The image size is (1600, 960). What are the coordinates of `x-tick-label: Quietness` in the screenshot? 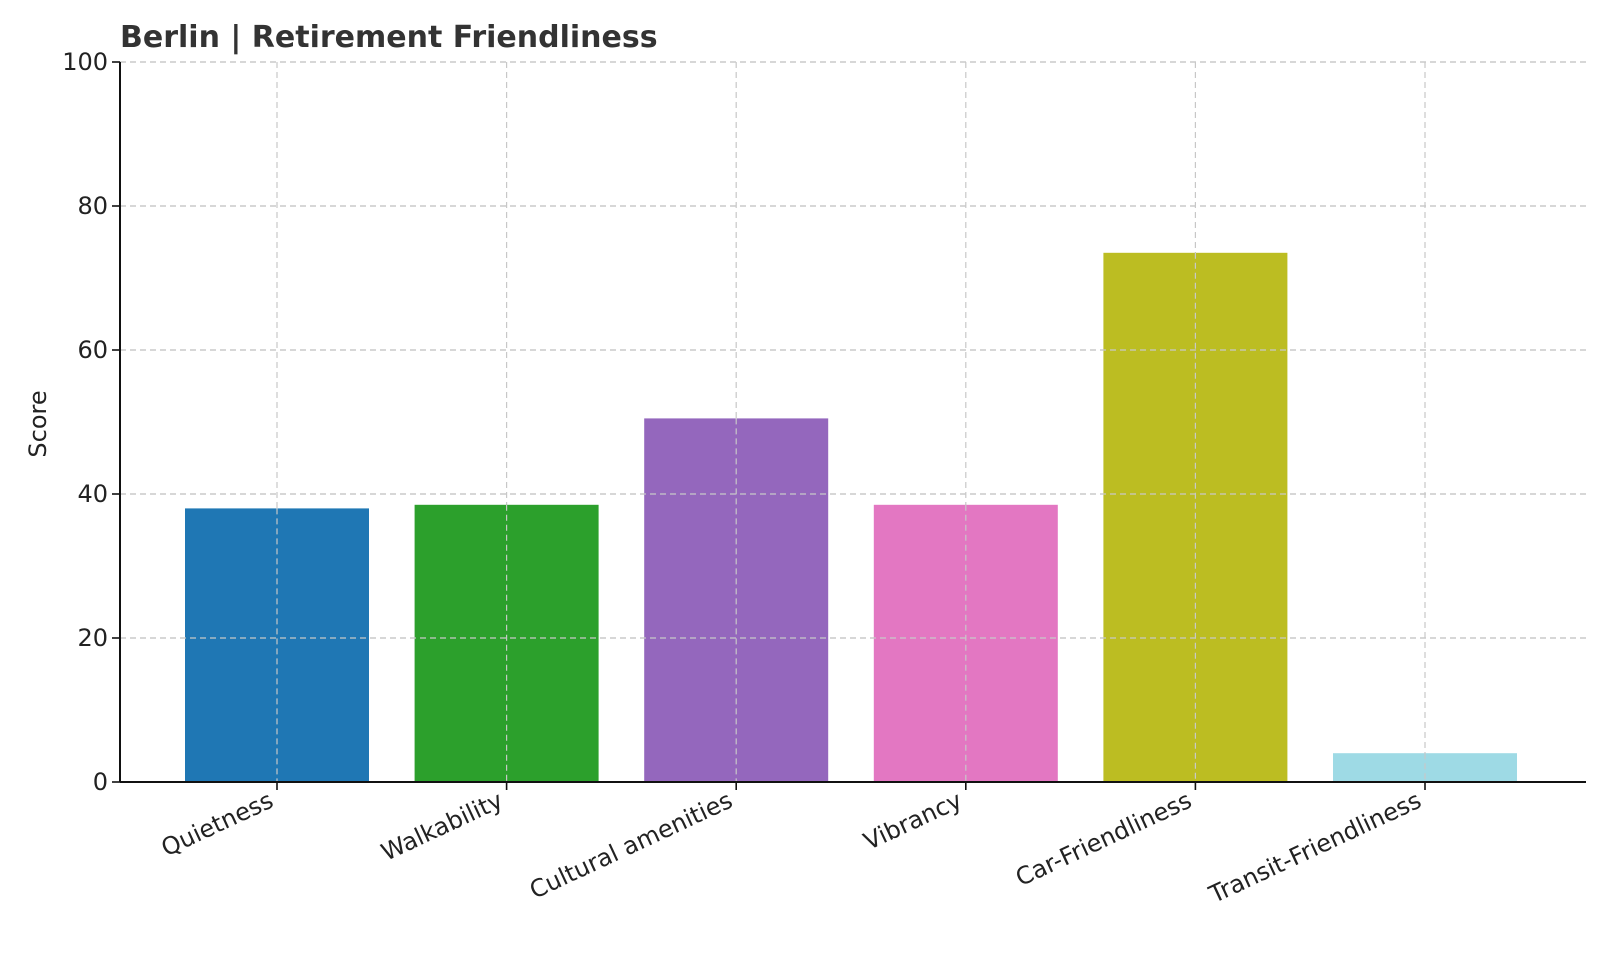 It's located at (217, 824).